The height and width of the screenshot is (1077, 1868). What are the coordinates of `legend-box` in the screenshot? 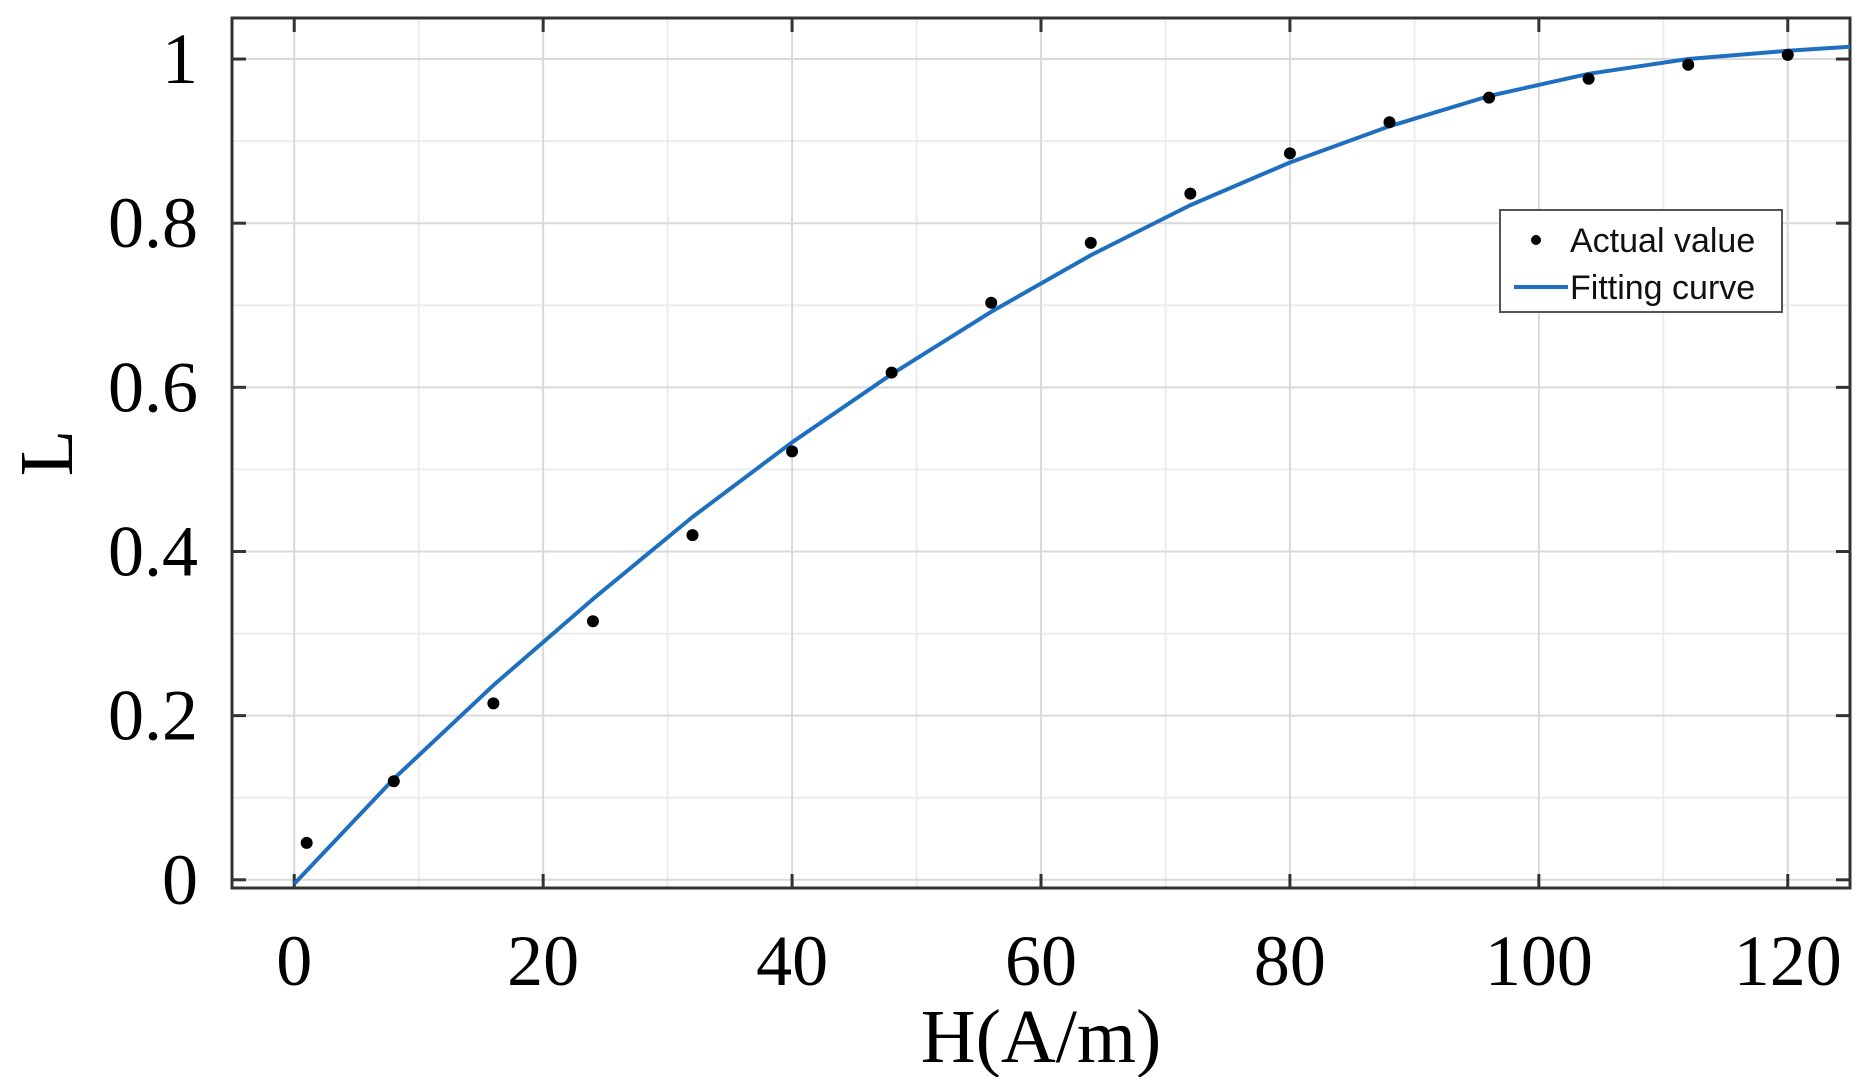 It's located at (1641, 261).